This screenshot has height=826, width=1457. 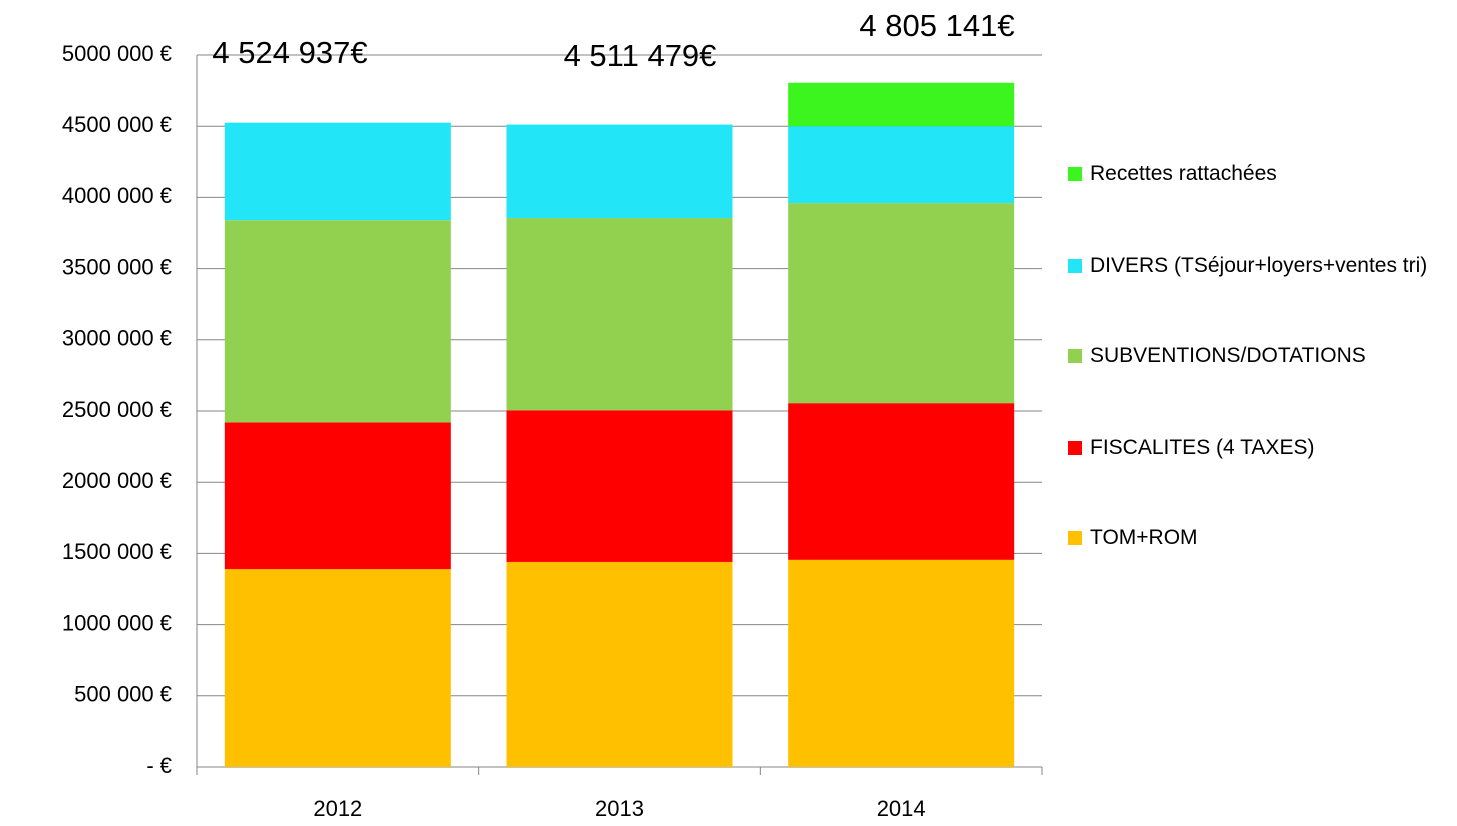 I want to click on y-tick-label: 1000 000 €, so click(x=117, y=622).